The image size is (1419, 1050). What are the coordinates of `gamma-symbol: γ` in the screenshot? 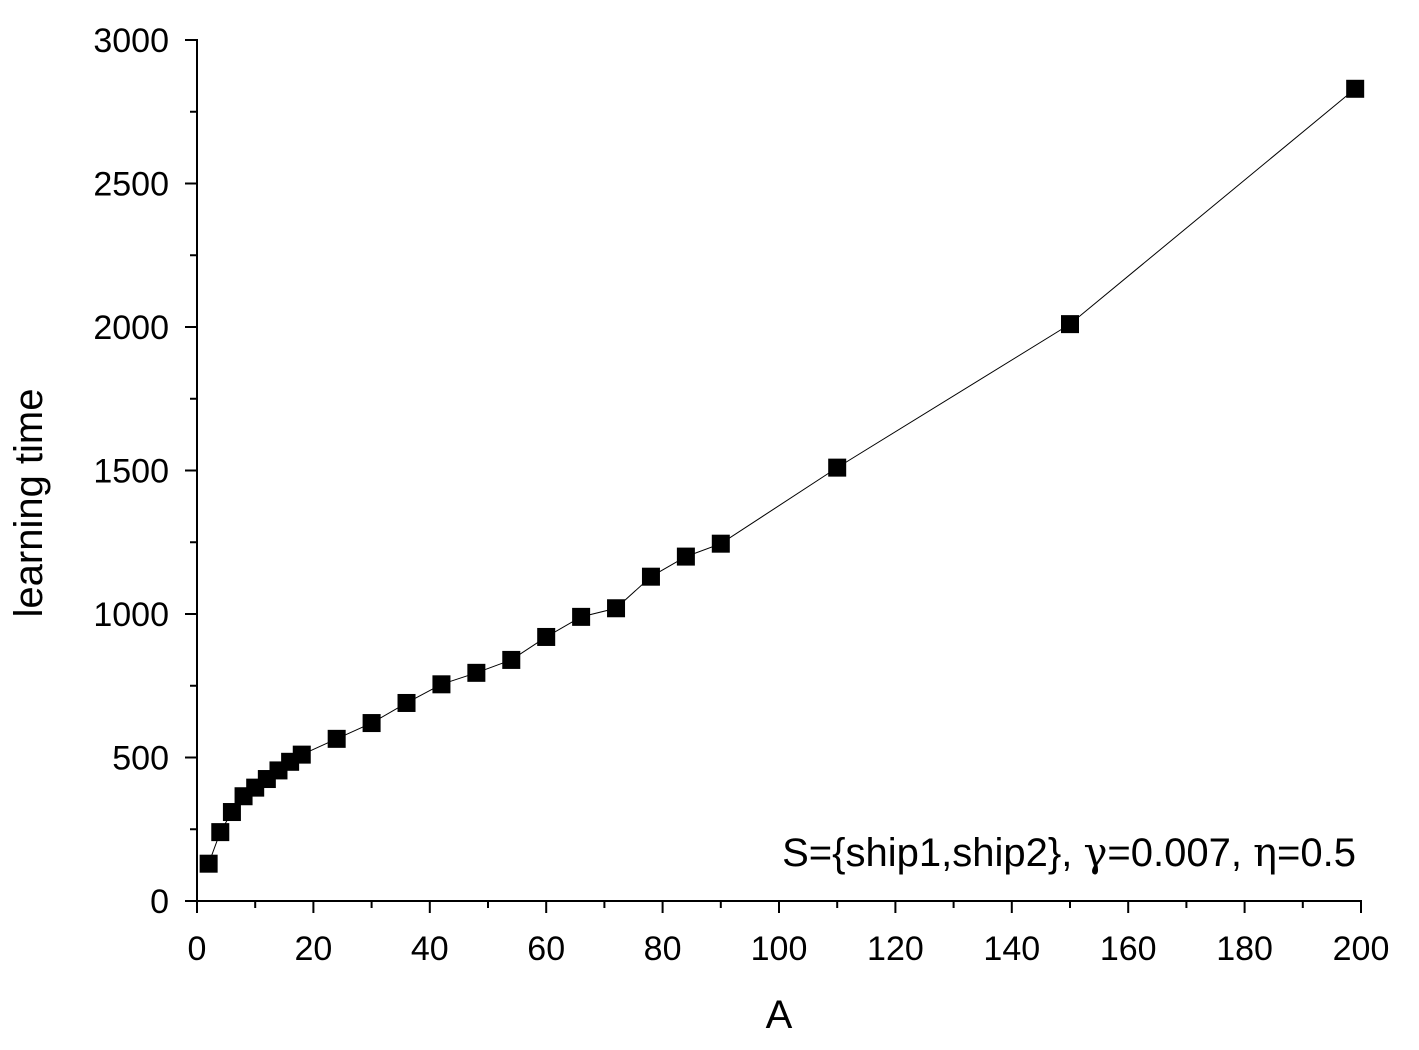 It's located at (1095, 853).